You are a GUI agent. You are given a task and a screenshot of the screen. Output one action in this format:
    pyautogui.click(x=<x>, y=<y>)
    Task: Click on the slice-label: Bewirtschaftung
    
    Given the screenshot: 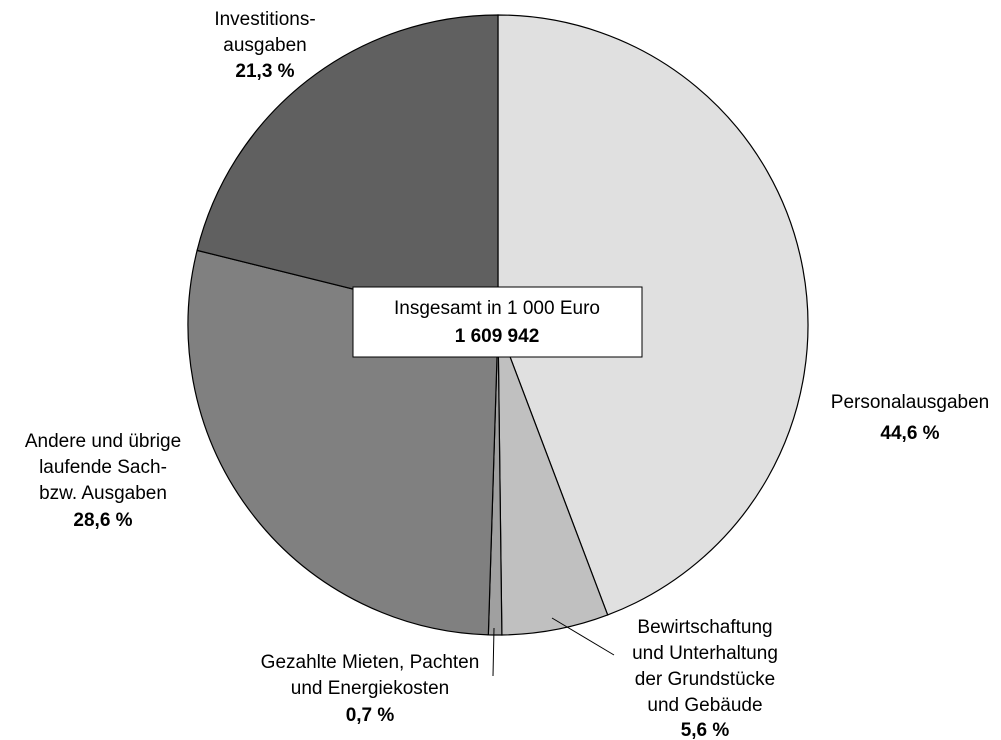 What is the action you would take?
    pyautogui.click(x=704, y=627)
    